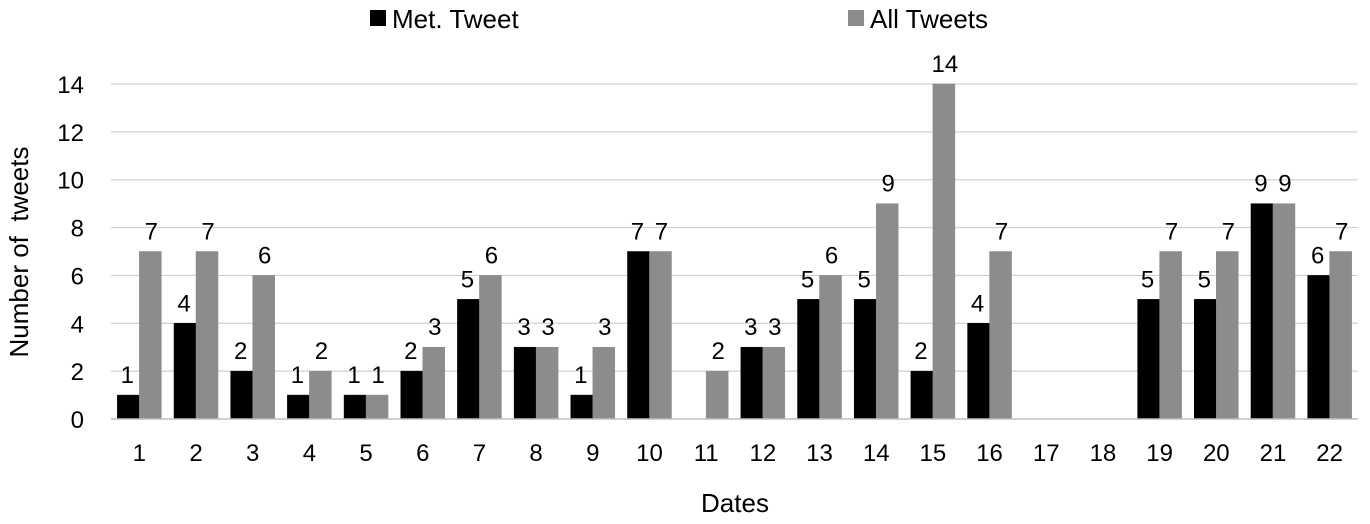  What do you see at coordinates (365, 453) in the screenshot?
I see `x-tick-label: 5` at bounding box center [365, 453].